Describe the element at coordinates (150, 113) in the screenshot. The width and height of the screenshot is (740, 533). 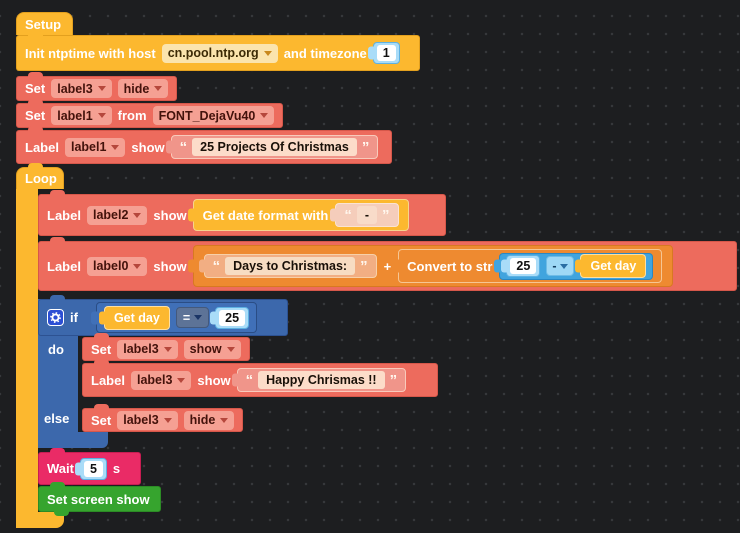
I see `block-set-label1-font: Set label1 from FONT_DejaVu40` at that location.